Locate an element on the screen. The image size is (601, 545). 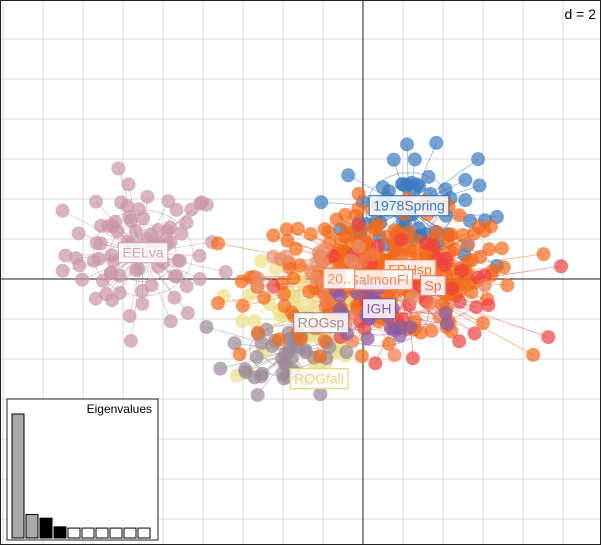
group-label: Sp is located at coordinates (433, 286).